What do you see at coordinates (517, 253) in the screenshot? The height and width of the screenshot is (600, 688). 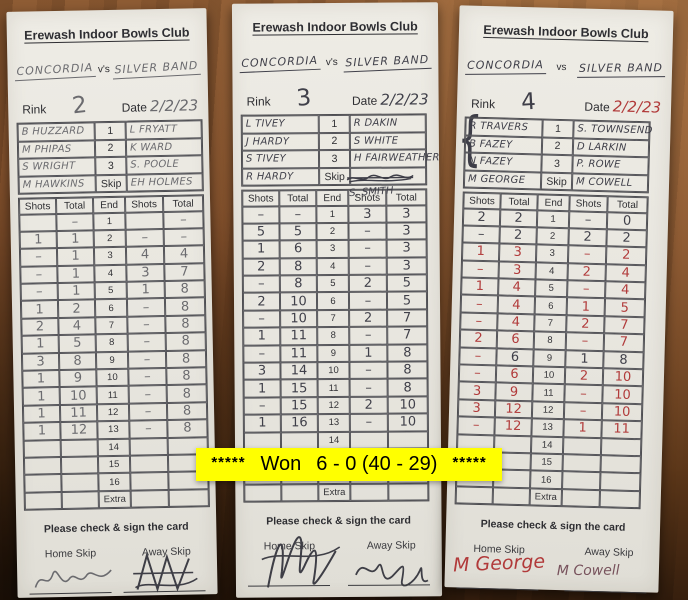 I see `home-total-cell: 3` at bounding box center [517, 253].